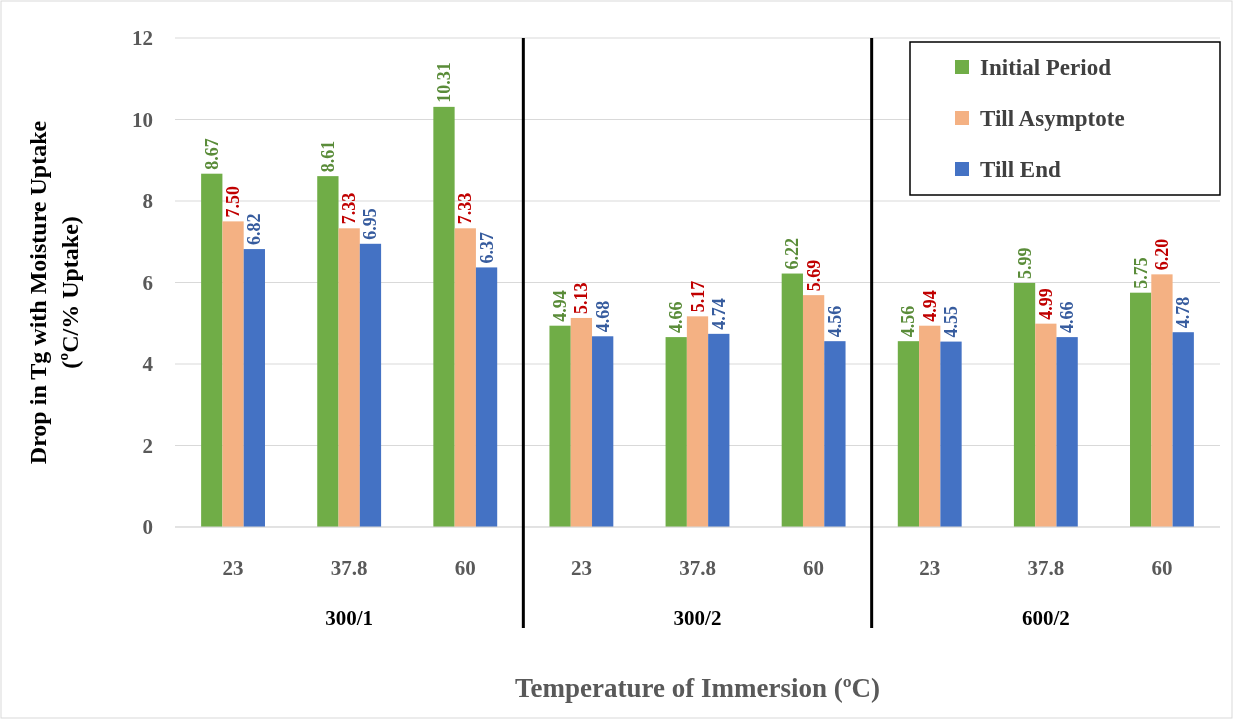 This screenshot has height=719, width=1233. Describe the element at coordinates (148, 364) in the screenshot. I see `y-tick-label: 4` at that location.